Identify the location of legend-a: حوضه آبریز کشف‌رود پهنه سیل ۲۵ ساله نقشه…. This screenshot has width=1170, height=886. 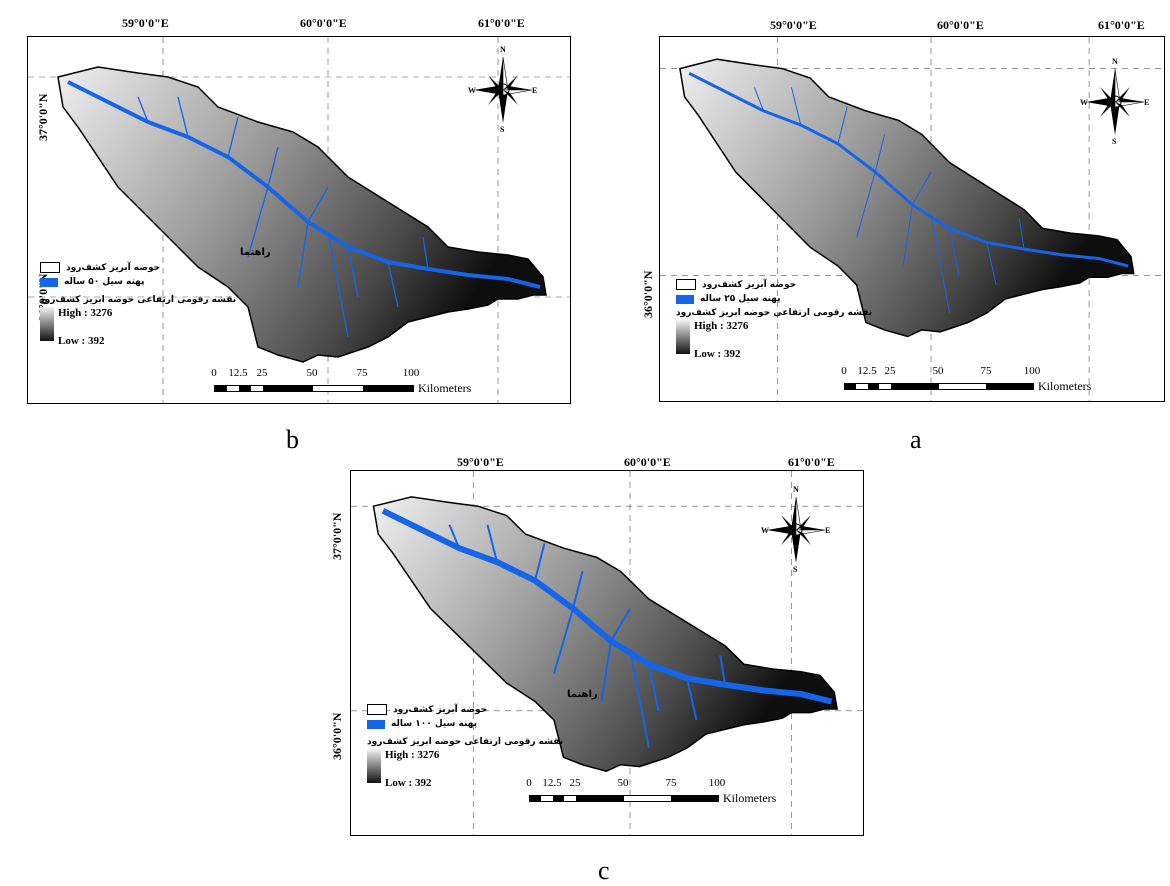
(796, 317).